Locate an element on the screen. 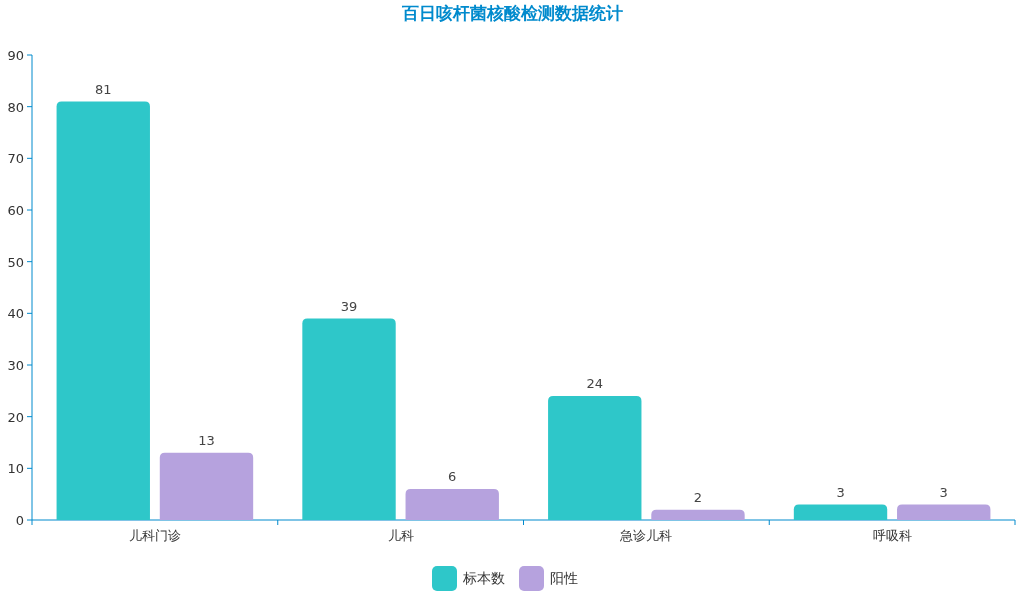 The width and height of the screenshot is (1024, 597). y-tick-label: 70 is located at coordinates (15, 159).